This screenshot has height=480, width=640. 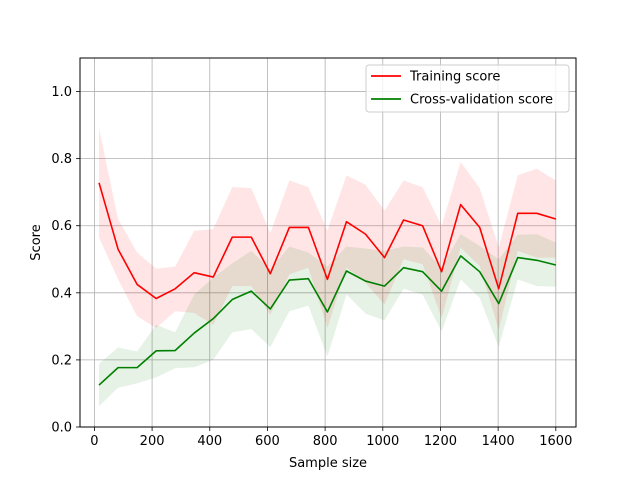 I want to click on x-tick-label: 200, so click(x=152, y=441).